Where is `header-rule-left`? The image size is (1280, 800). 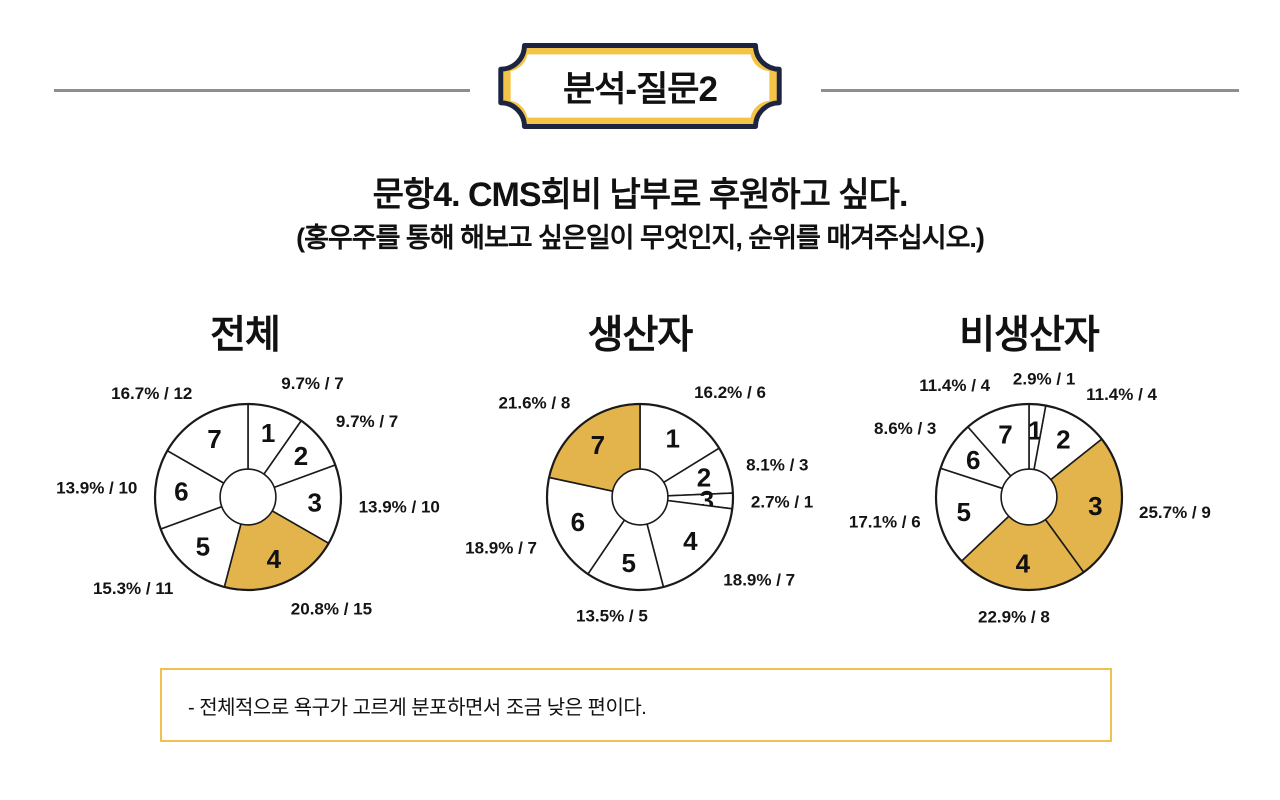
header-rule-left is located at coordinates (262, 90).